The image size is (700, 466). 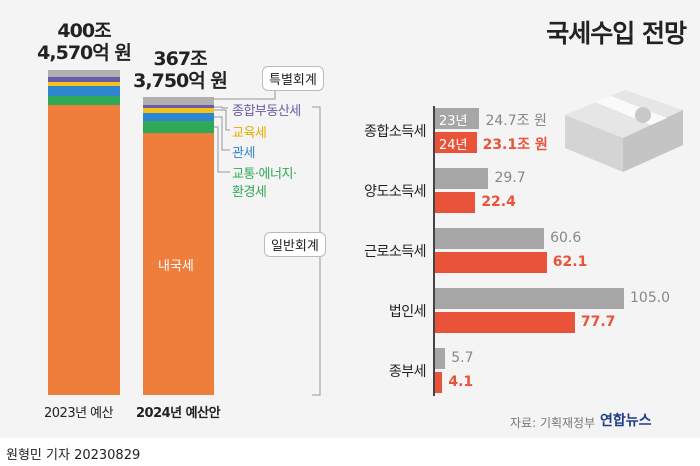 What do you see at coordinates (626, 421) in the screenshot?
I see `yonhap-logo: 연합뉴스` at bounding box center [626, 421].